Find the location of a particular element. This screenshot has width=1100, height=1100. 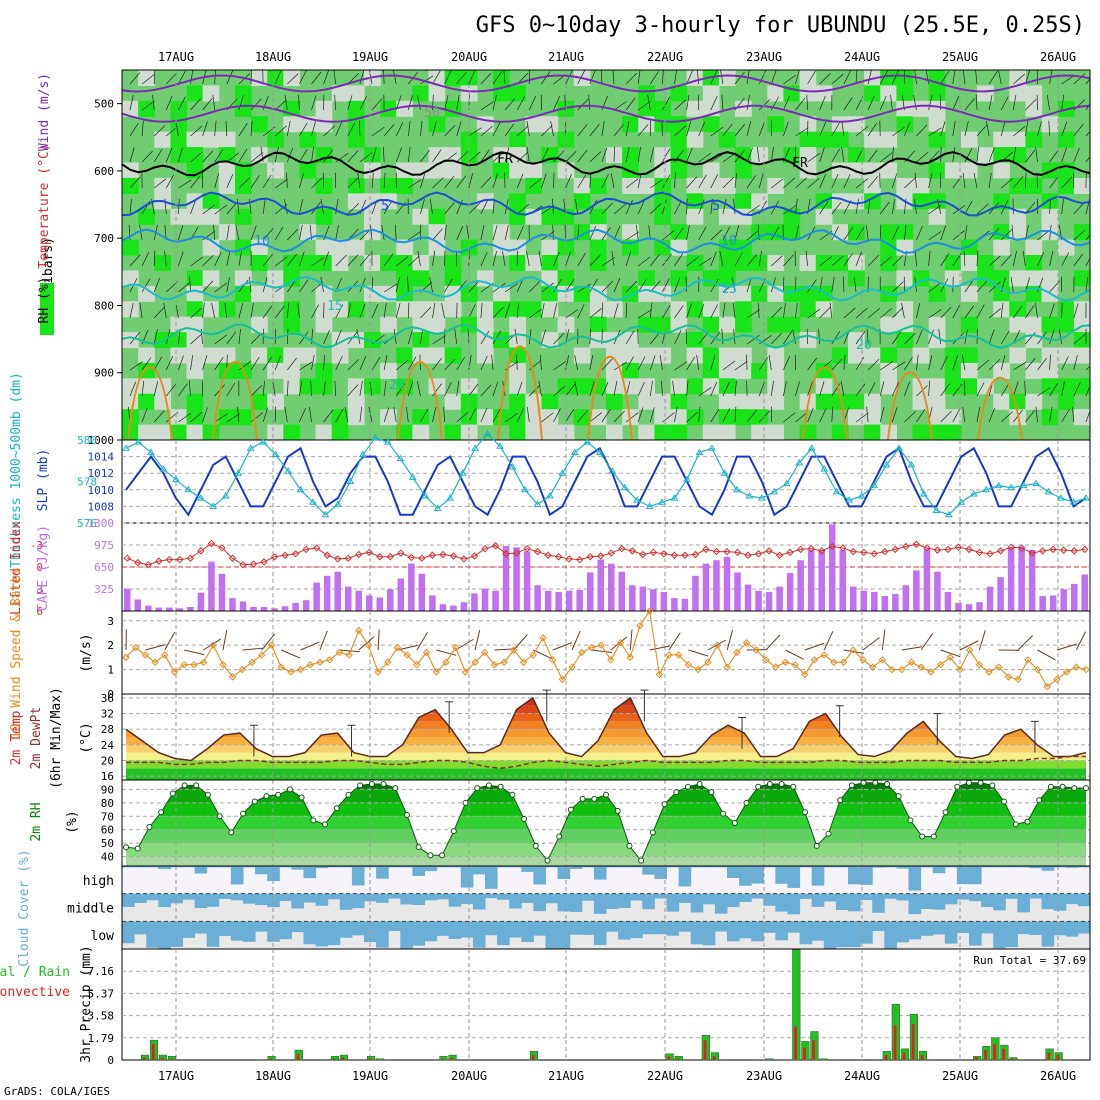

dewpoint-line is located at coordinates (606, 762).